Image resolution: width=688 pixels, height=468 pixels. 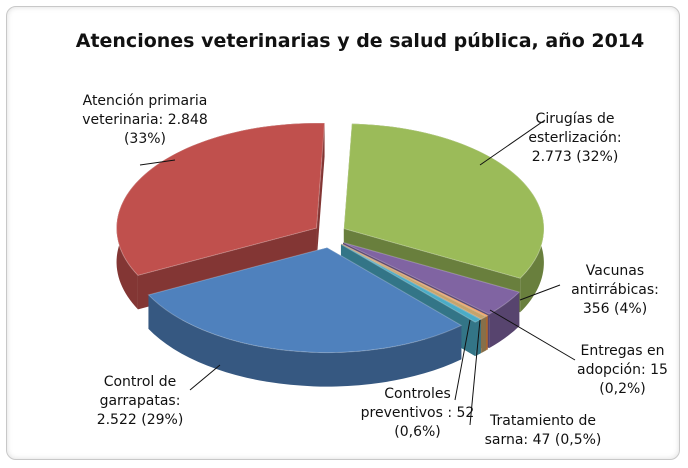 I want to click on slice-label: Tratamiento de sarna: 47 (0,5%), so click(x=543, y=431).